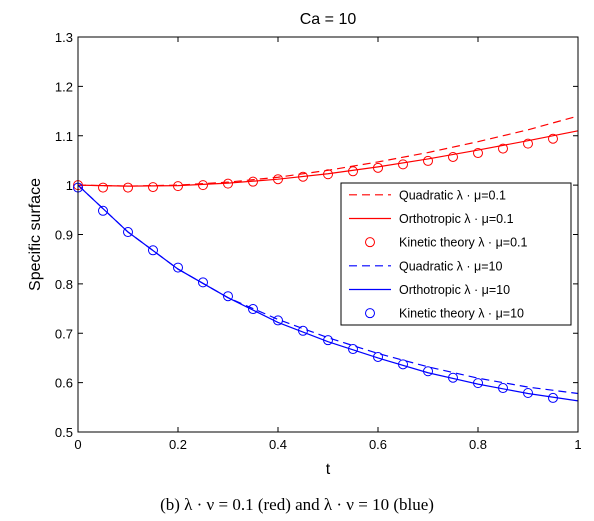 This screenshot has height=521, width=594. What do you see at coordinates (64, 383) in the screenshot?
I see `y-tick-label: 0.6` at bounding box center [64, 383].